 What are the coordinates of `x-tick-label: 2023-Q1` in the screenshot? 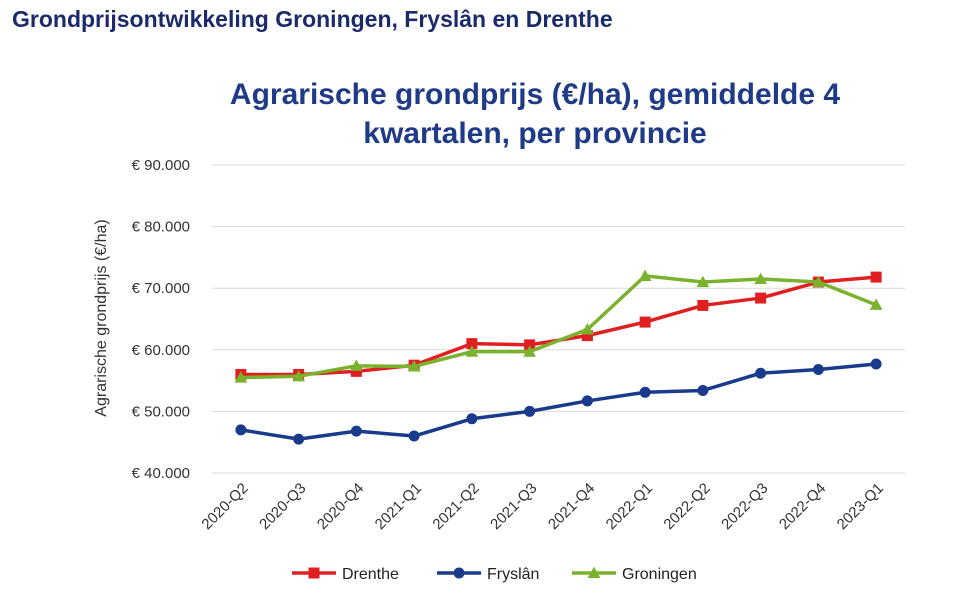 It's located at (860, 506).